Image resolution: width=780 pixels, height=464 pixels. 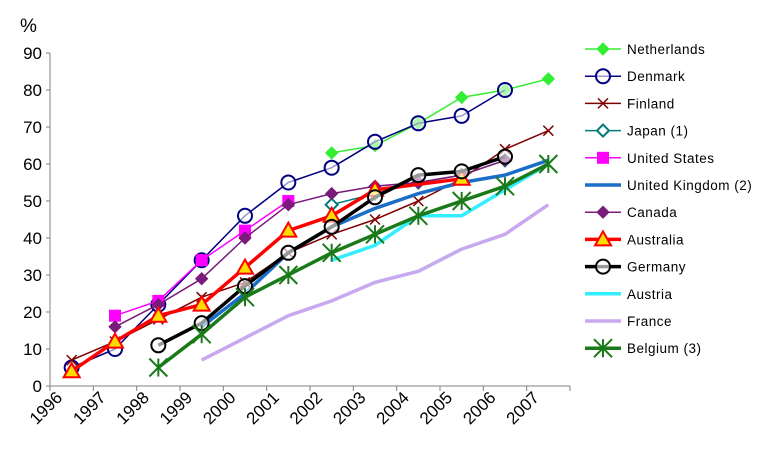 I want to click on series-line-austria, so click(x=440, y=212).